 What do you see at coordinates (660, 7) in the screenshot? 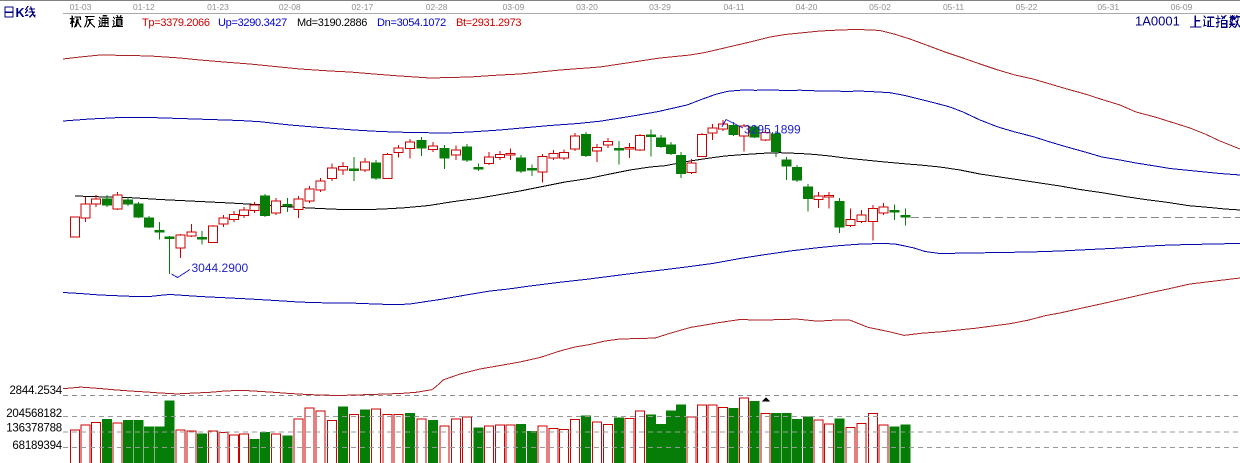
I see `svg-text: 03-29` at bounding box center [660, 7].